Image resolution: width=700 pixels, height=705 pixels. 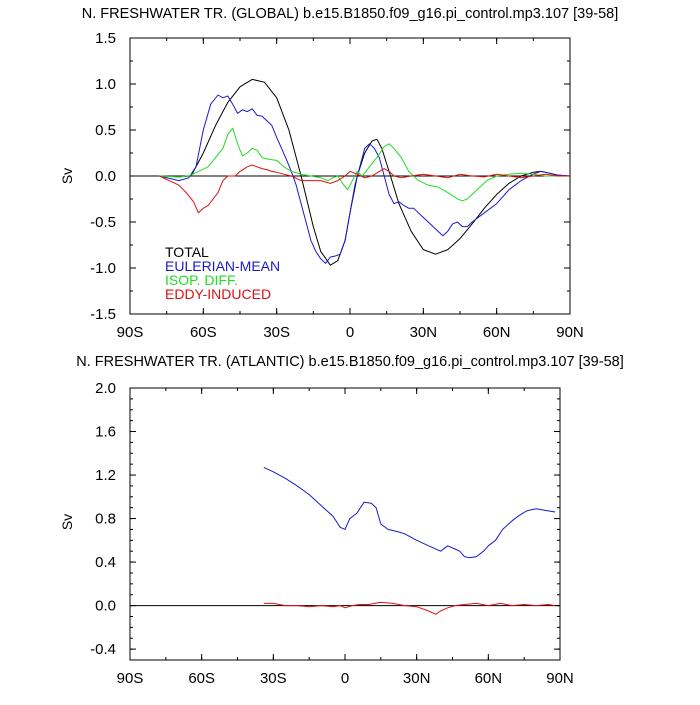 I want to click on chart2-ylabel: Sv, so click(x=67, y=522).